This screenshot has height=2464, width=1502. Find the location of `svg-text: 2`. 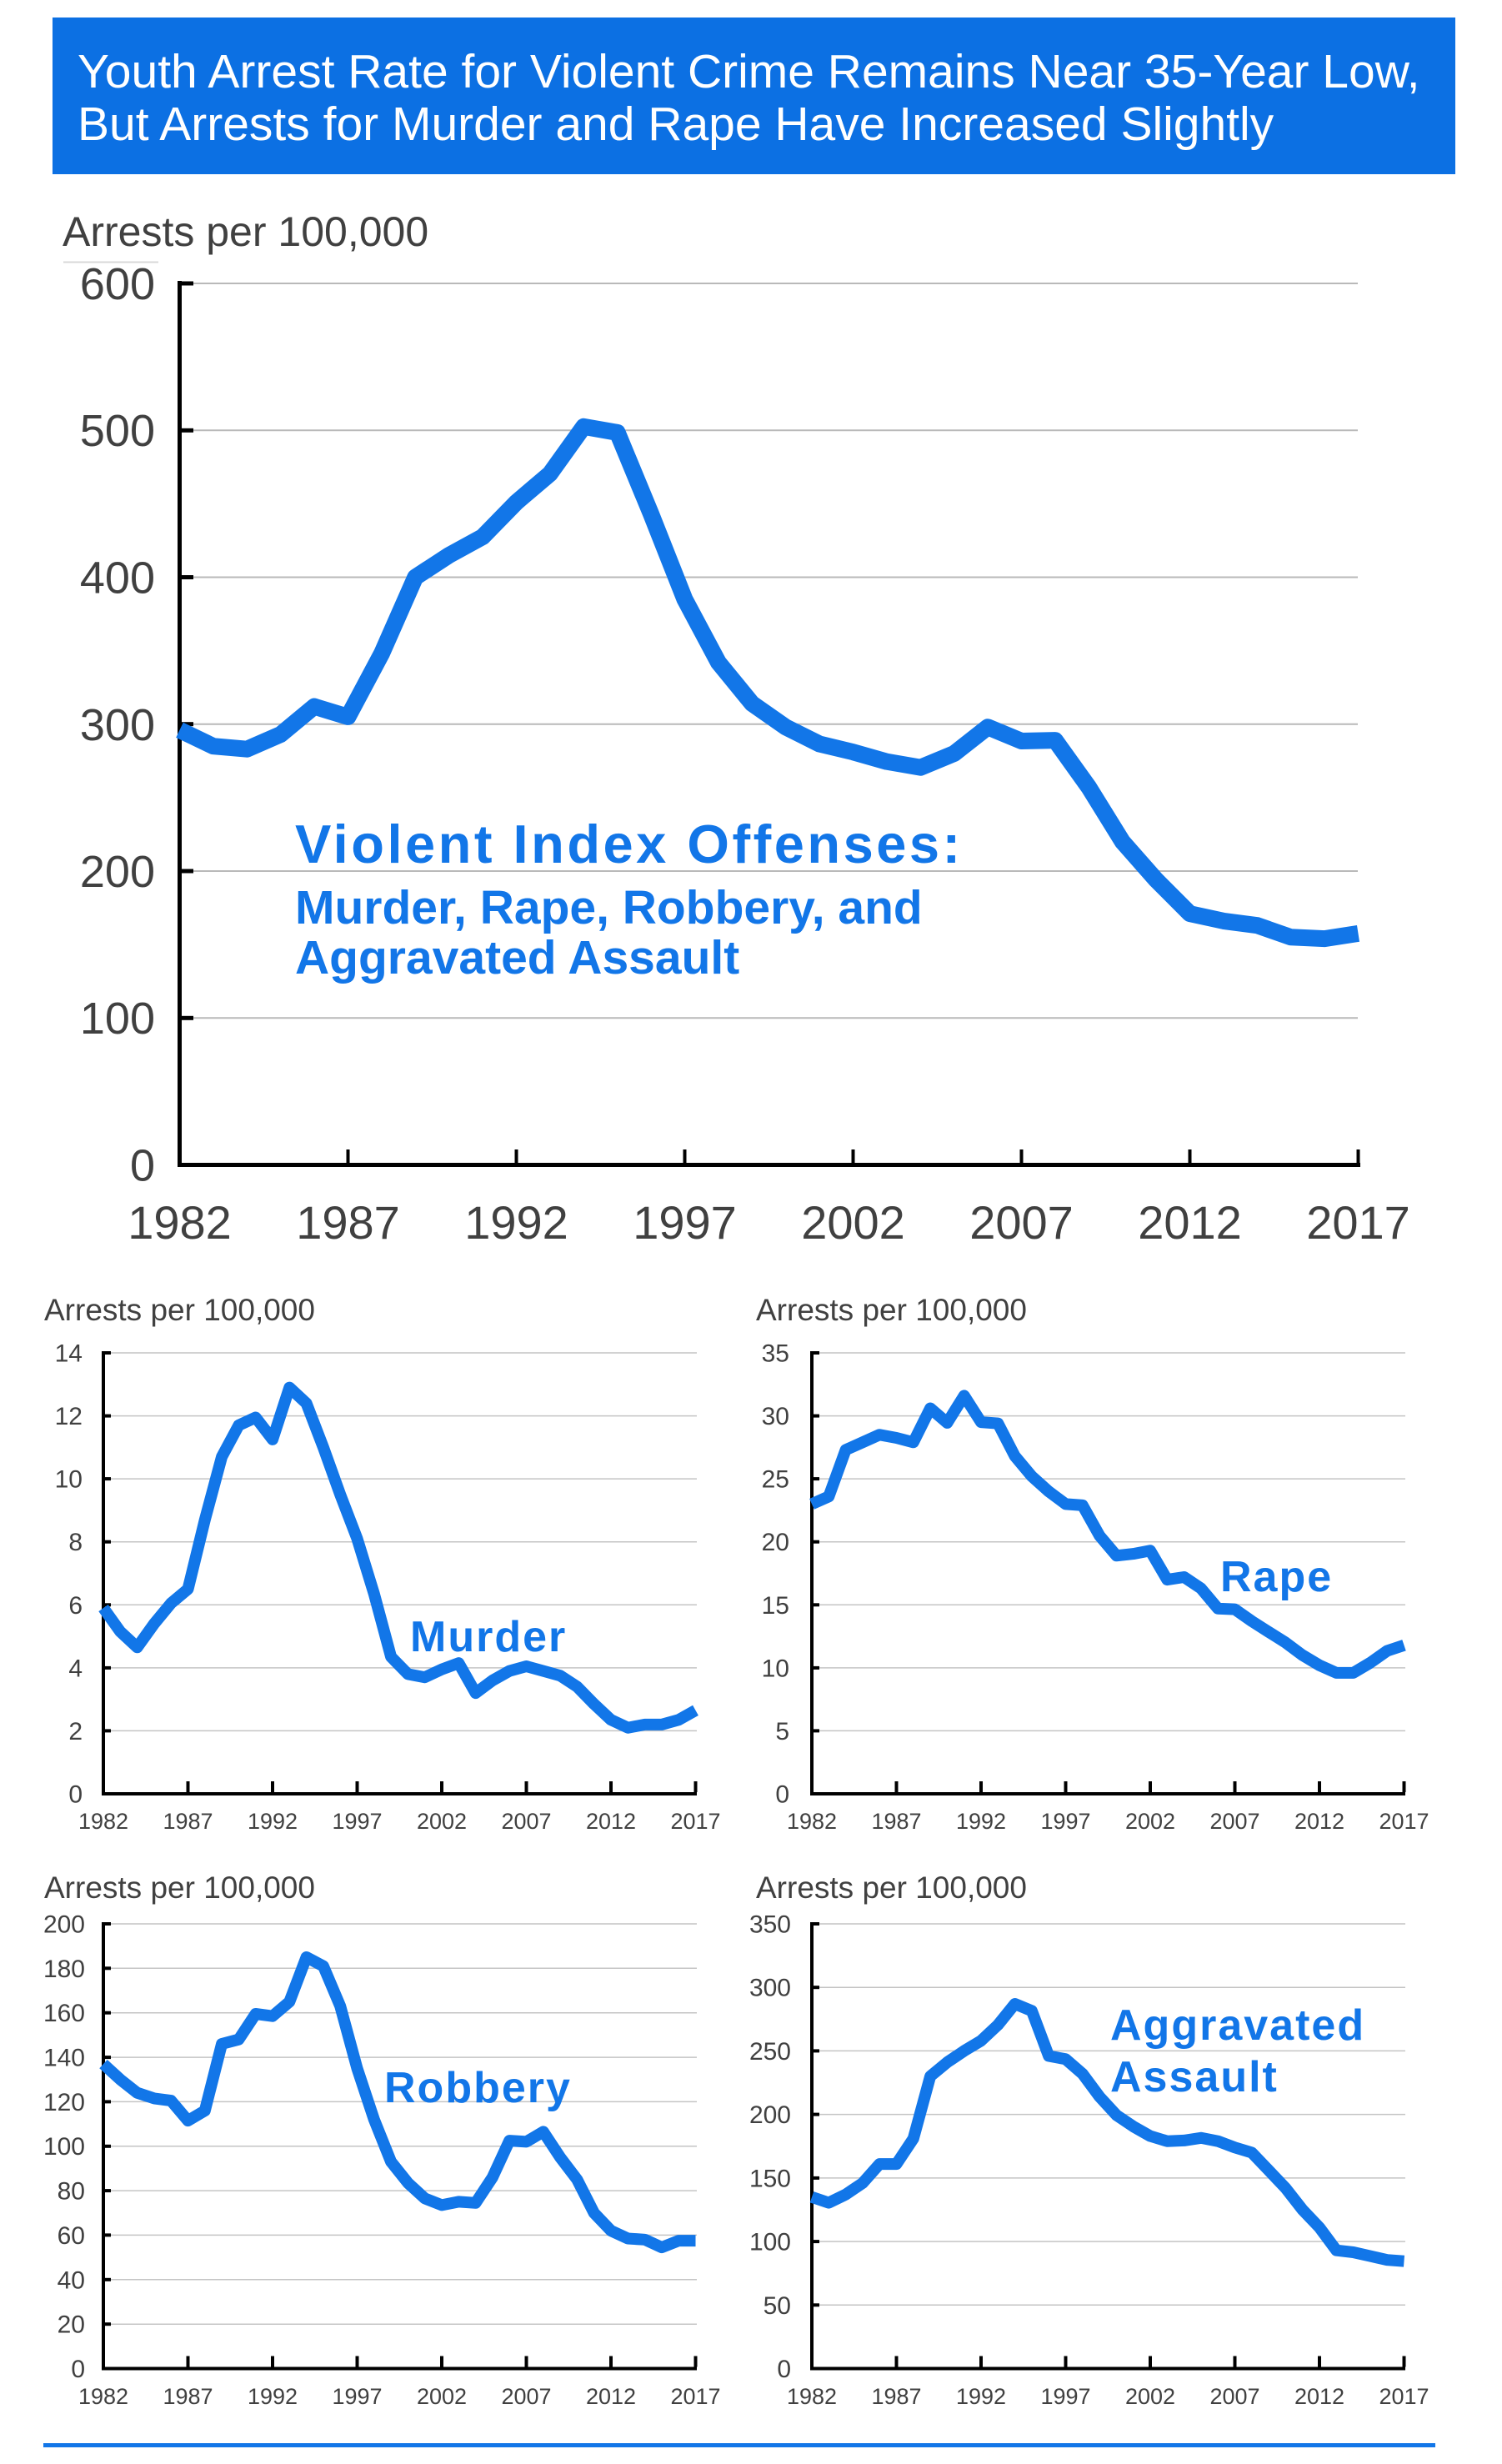

svg-text: 2 is located at coordinates (75, 1731).